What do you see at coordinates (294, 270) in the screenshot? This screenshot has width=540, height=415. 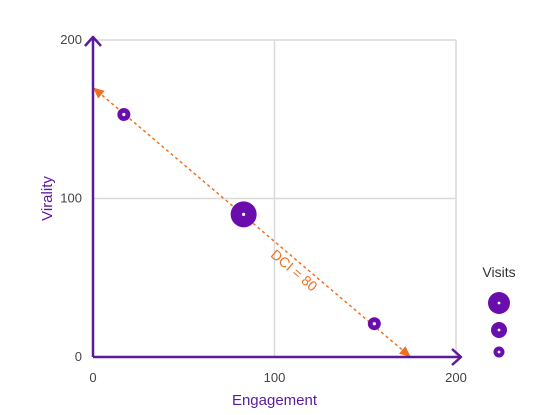 I see `reference-line-label: DCI = 80` at bounding box center [294, 270].